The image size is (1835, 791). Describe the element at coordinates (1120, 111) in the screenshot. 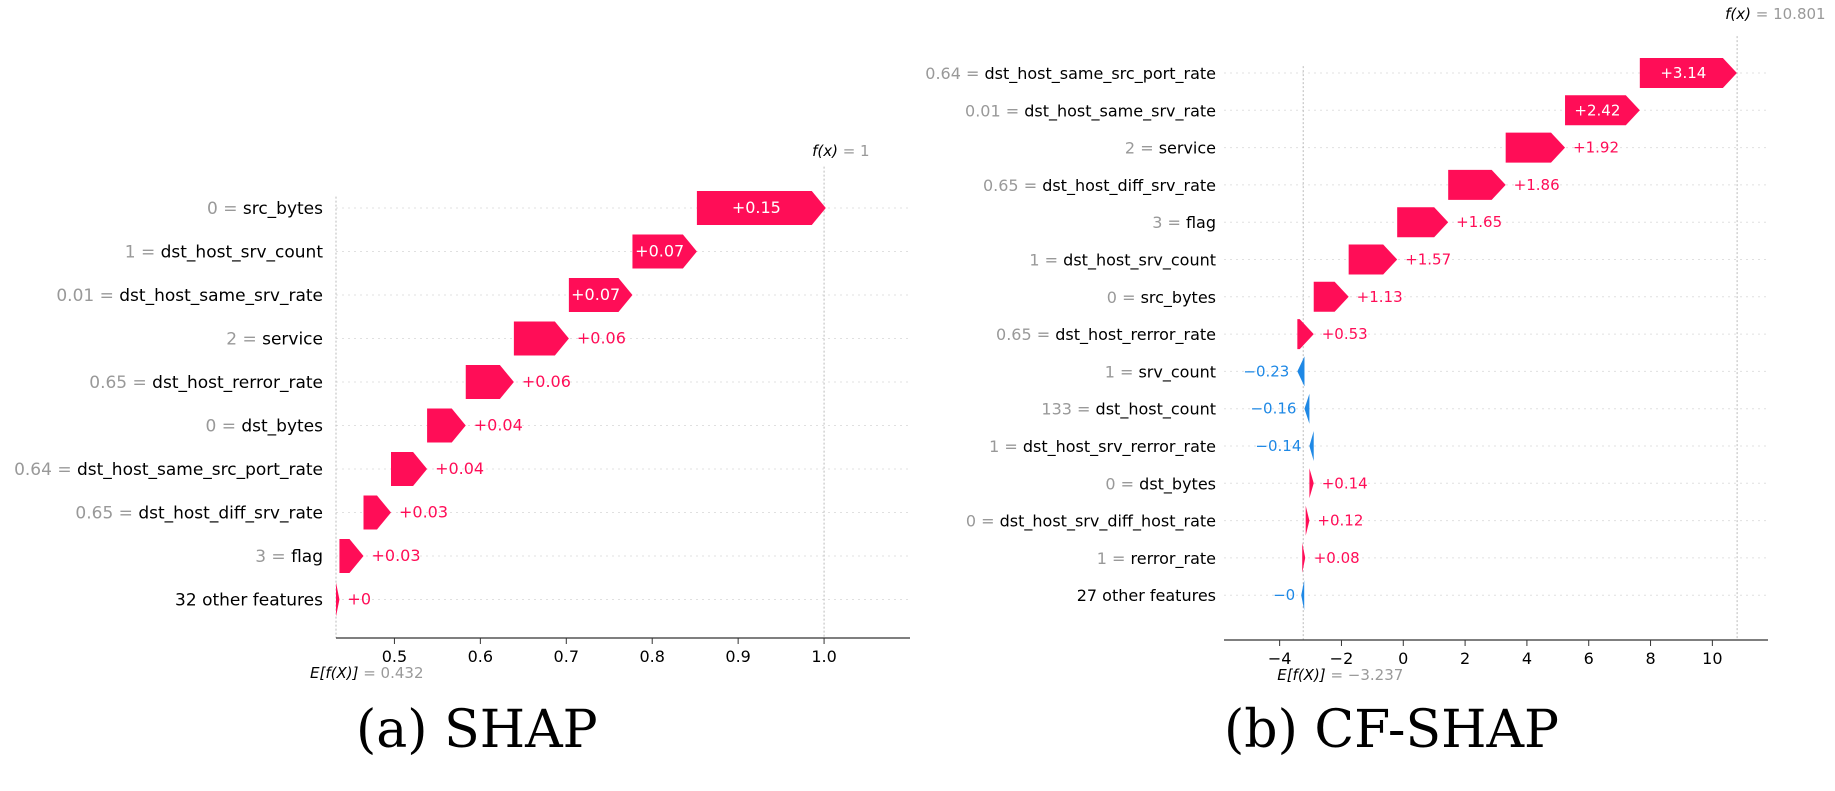

I see `feature-name-b-1: dst_host_same_srv_rate` at that location.